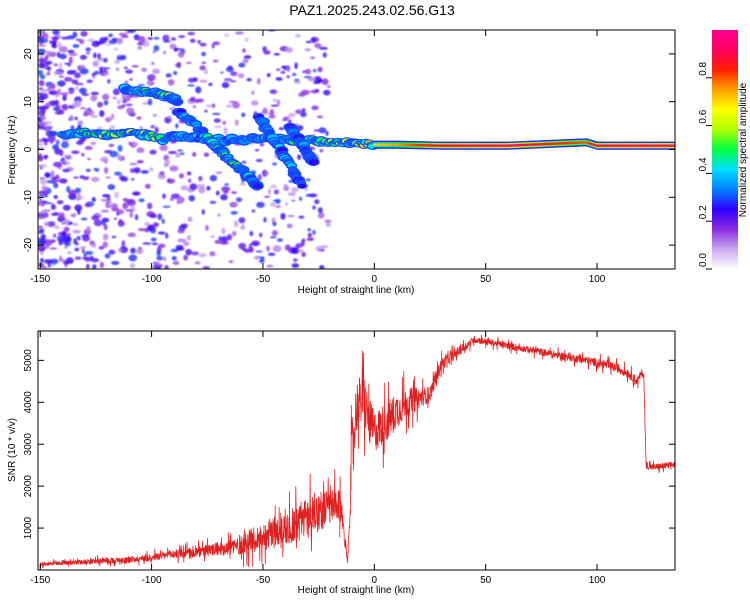 The width and height of the screenshot is (750, 600). Describe the element at coordinates (28, 444) in the screenshot. I see `snr-ytick-label: 3000` at that location.